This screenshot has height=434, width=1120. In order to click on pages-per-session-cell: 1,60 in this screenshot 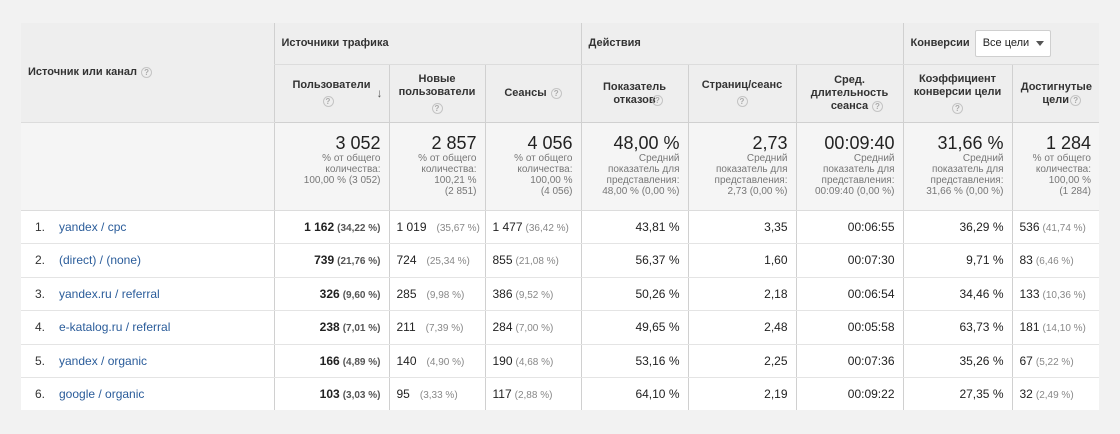, I will do `click(741, 260)`.